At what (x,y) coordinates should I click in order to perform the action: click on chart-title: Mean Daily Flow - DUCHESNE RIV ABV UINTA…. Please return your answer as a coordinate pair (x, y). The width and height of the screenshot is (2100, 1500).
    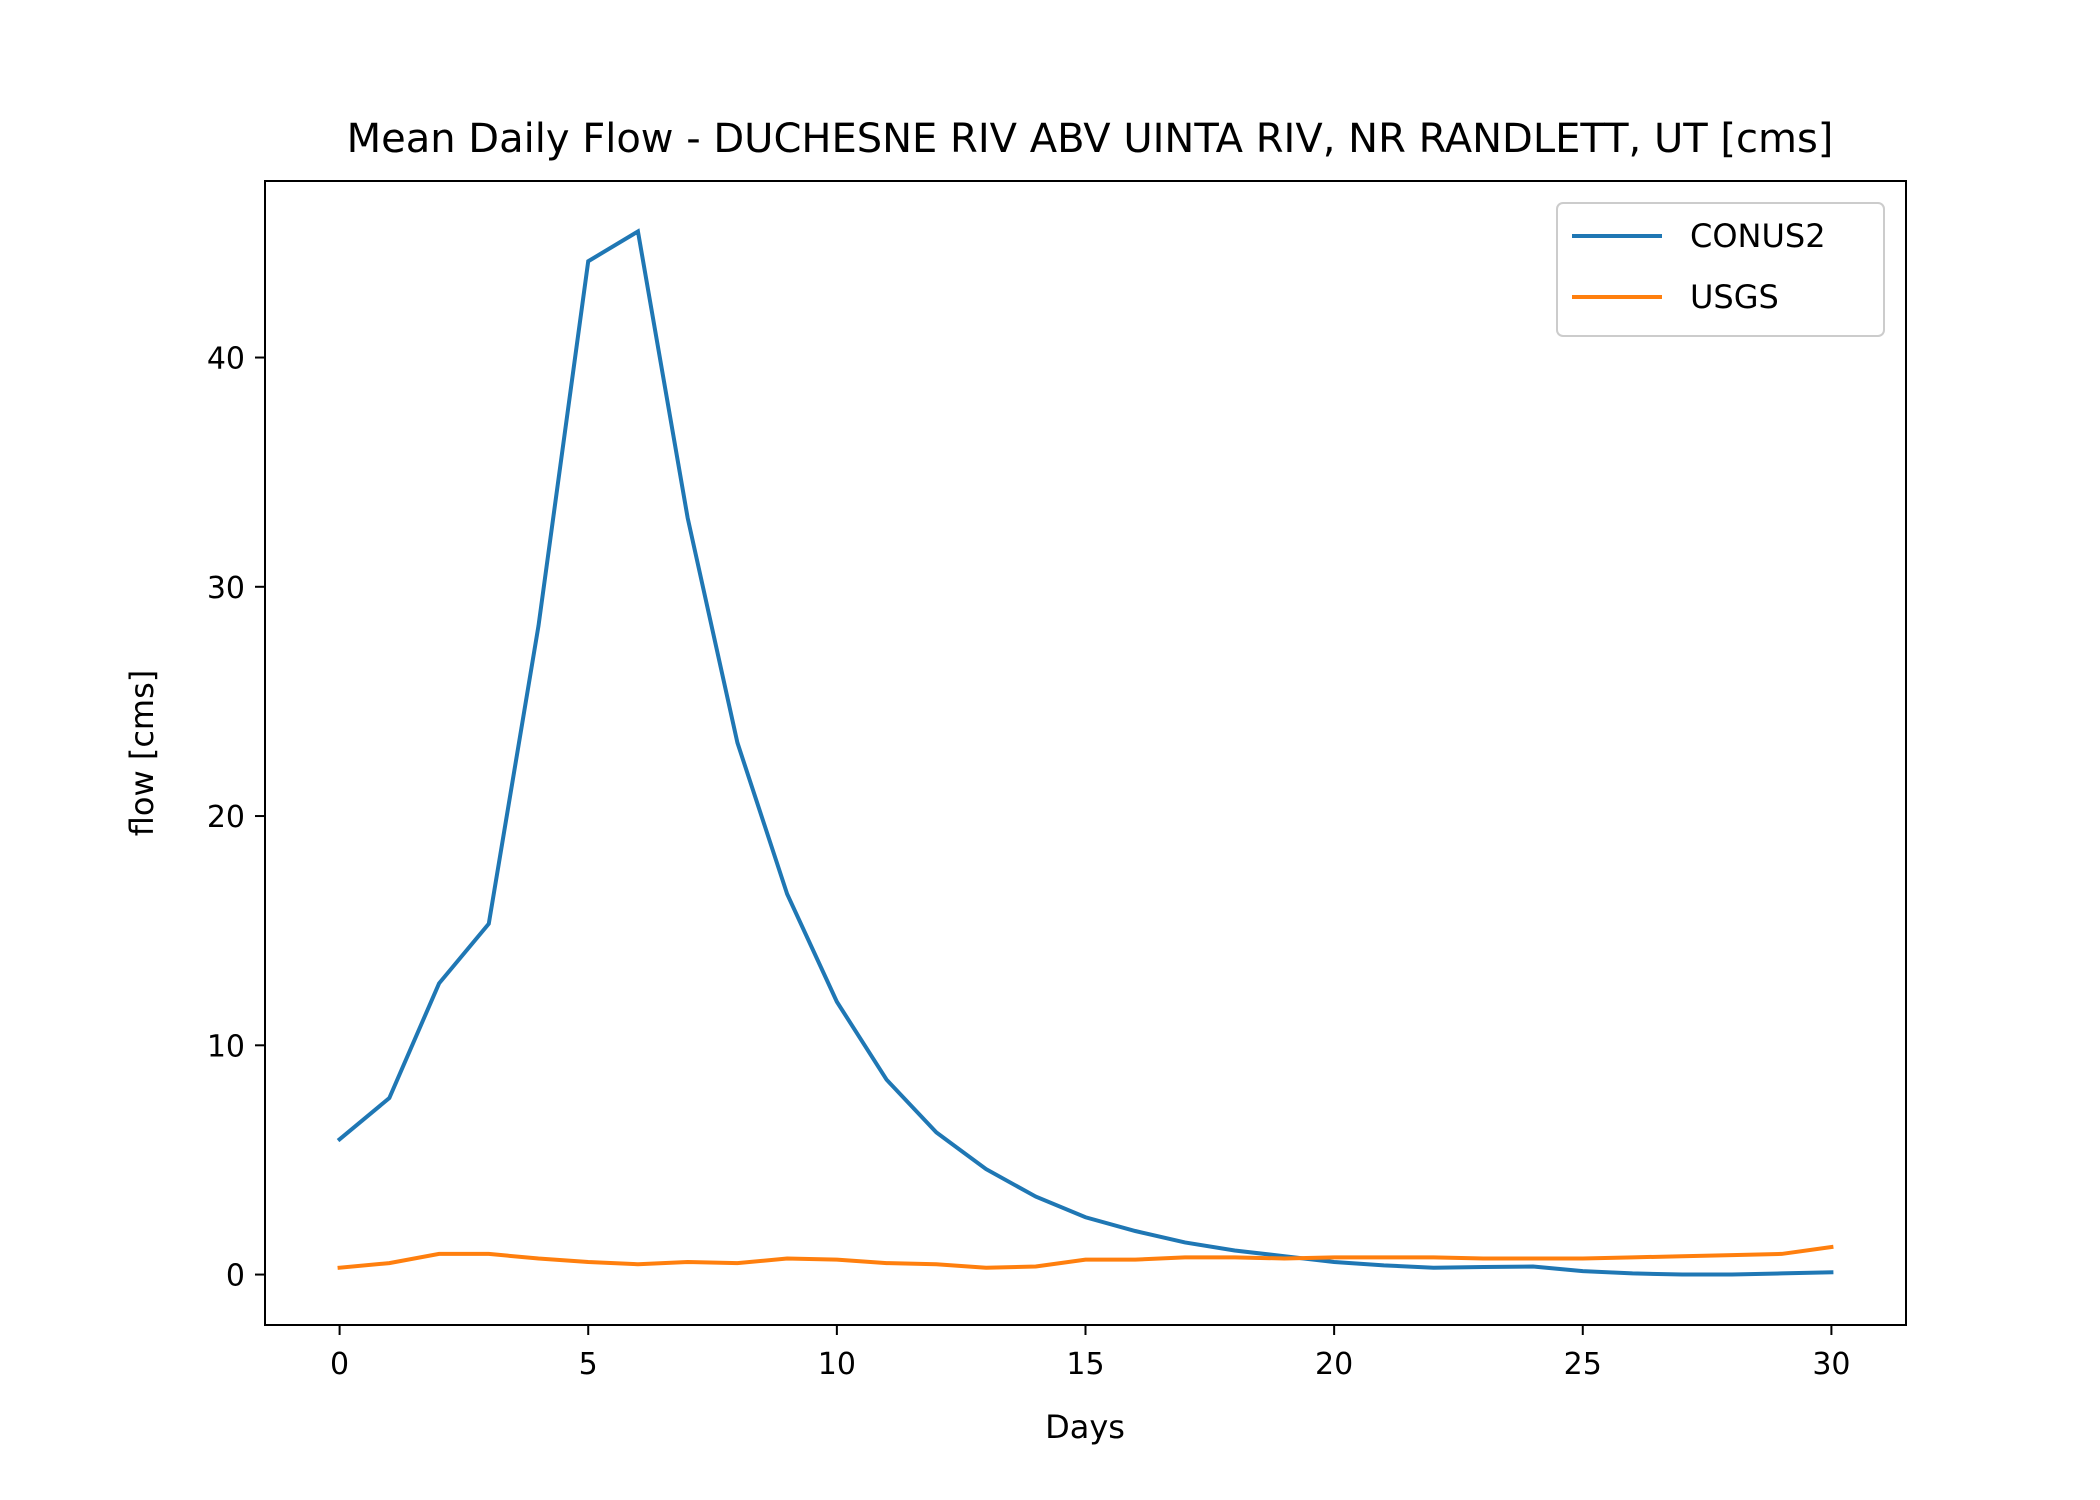
    Looking at the image, I should click on (1090, 139).